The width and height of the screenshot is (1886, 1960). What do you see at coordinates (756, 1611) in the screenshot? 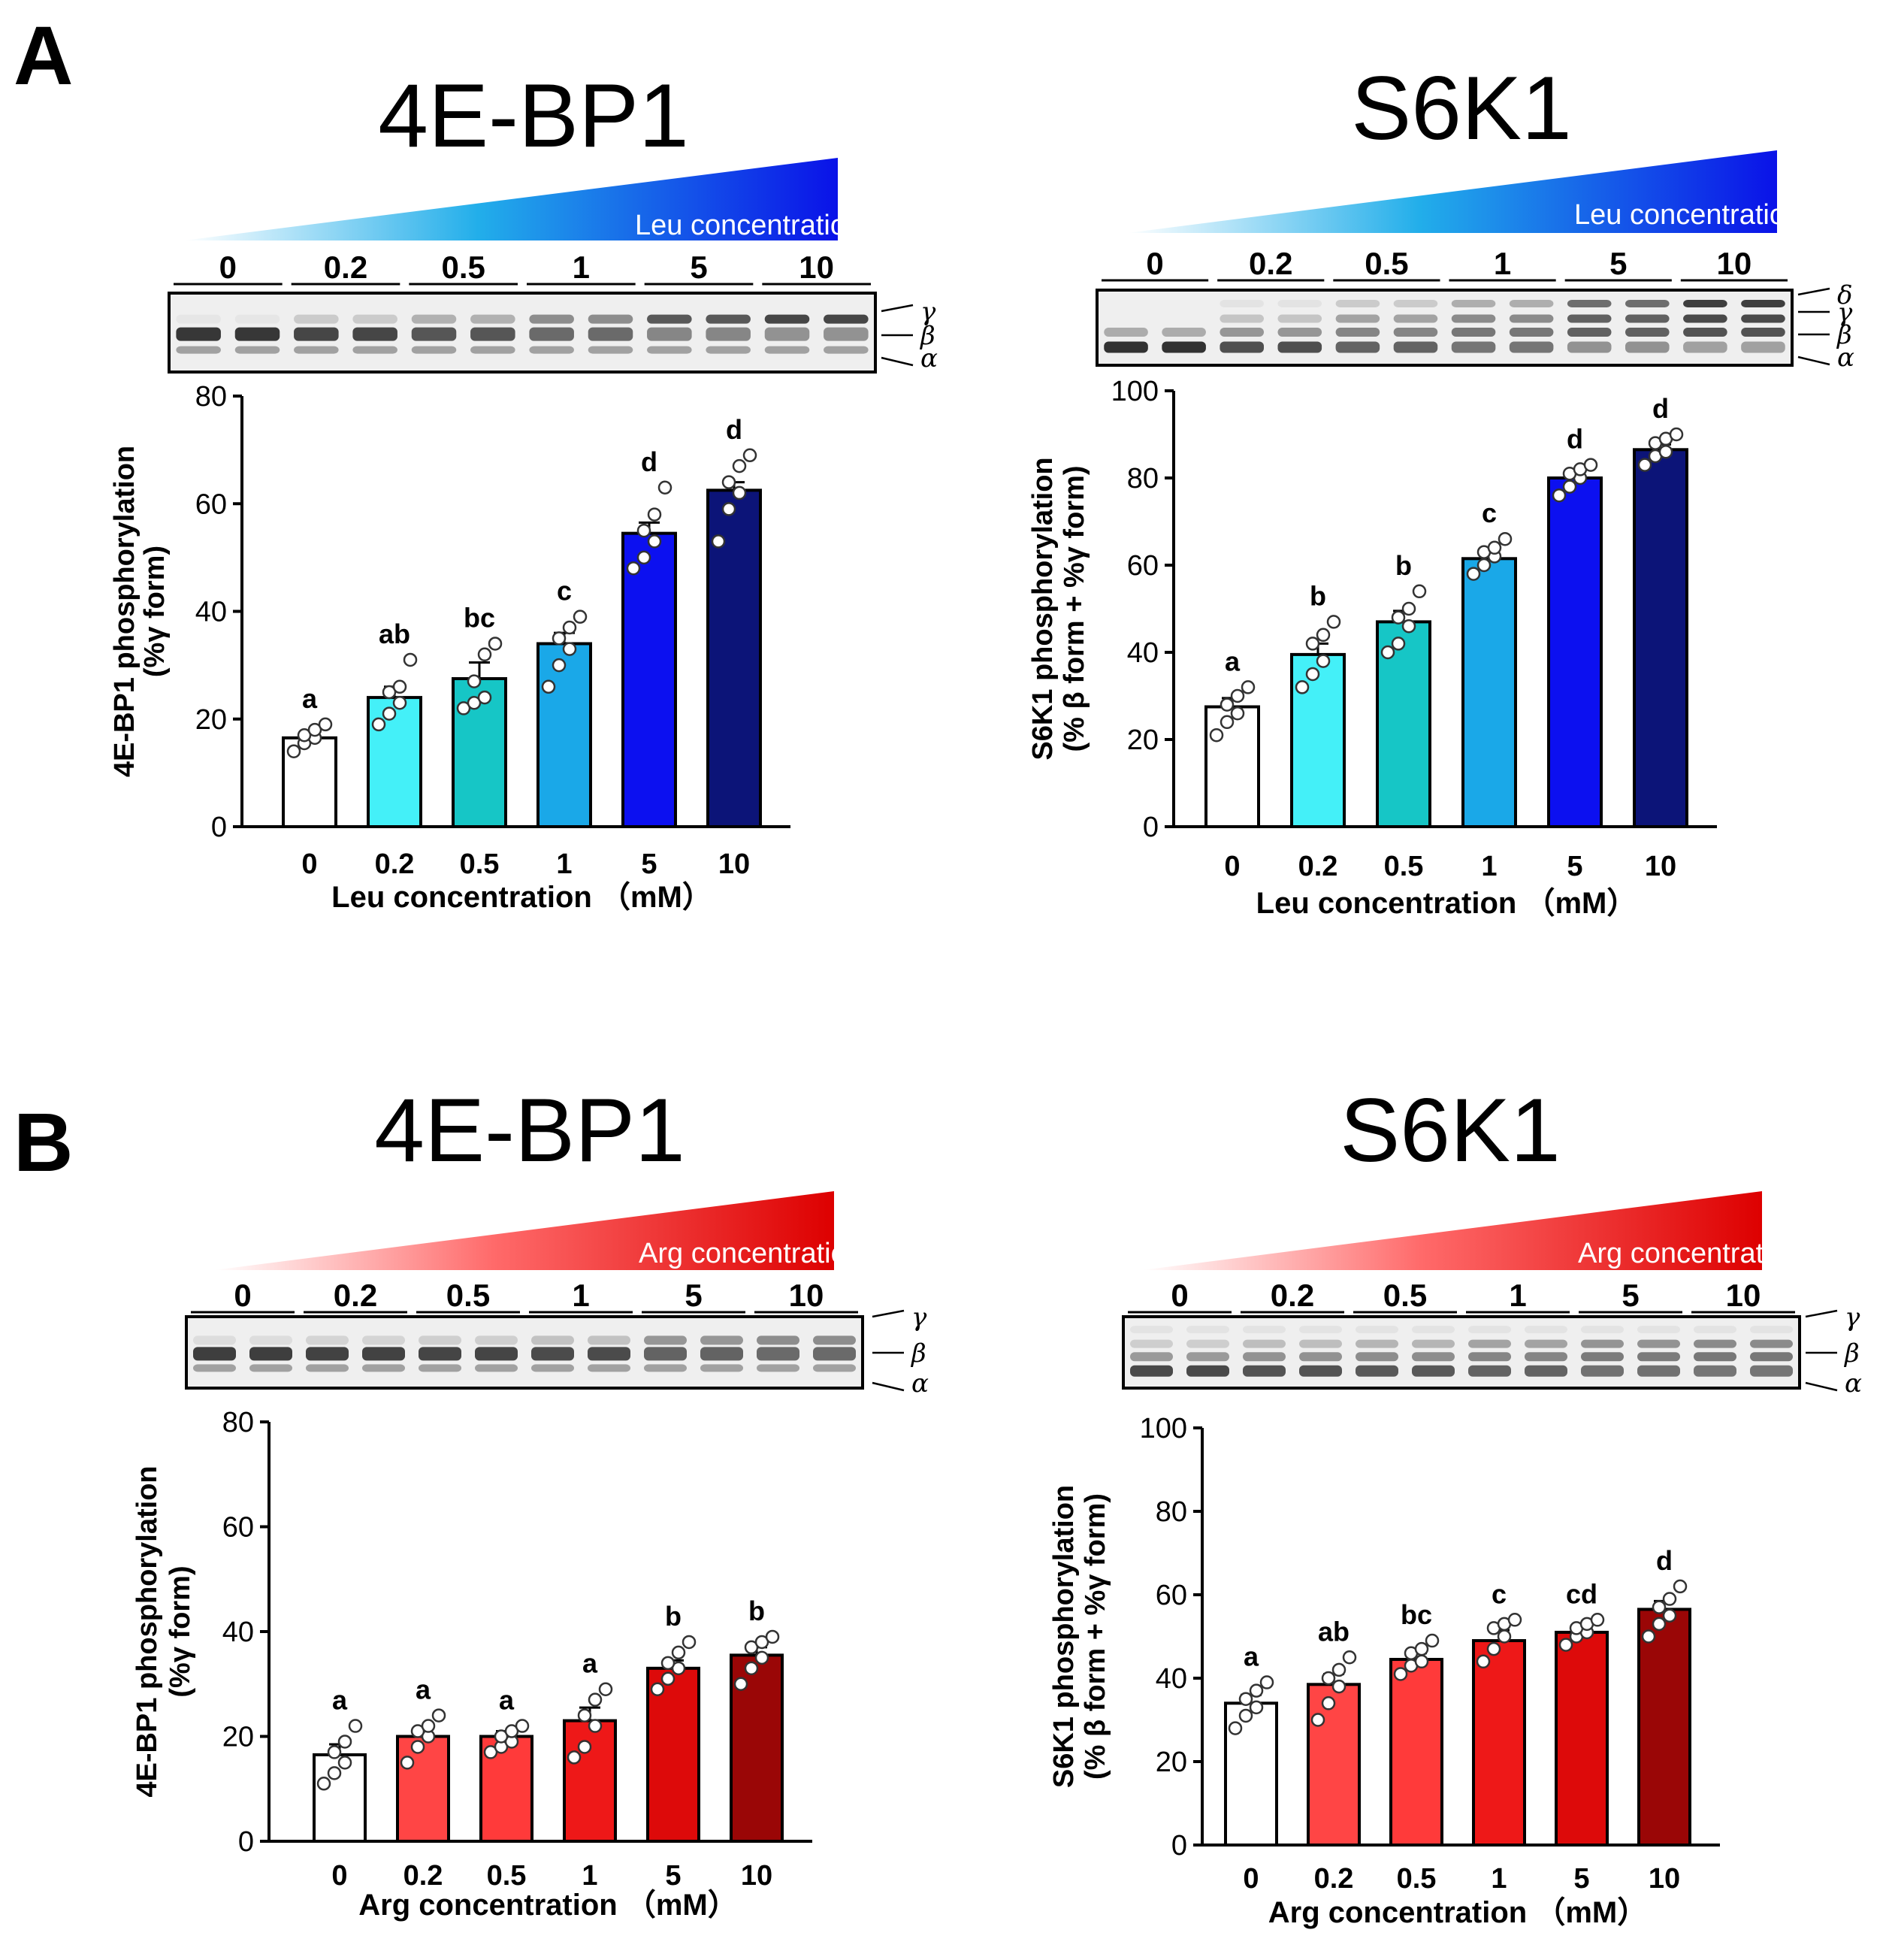
I see `significance-letter: b` at bounding box center [756, 1611].